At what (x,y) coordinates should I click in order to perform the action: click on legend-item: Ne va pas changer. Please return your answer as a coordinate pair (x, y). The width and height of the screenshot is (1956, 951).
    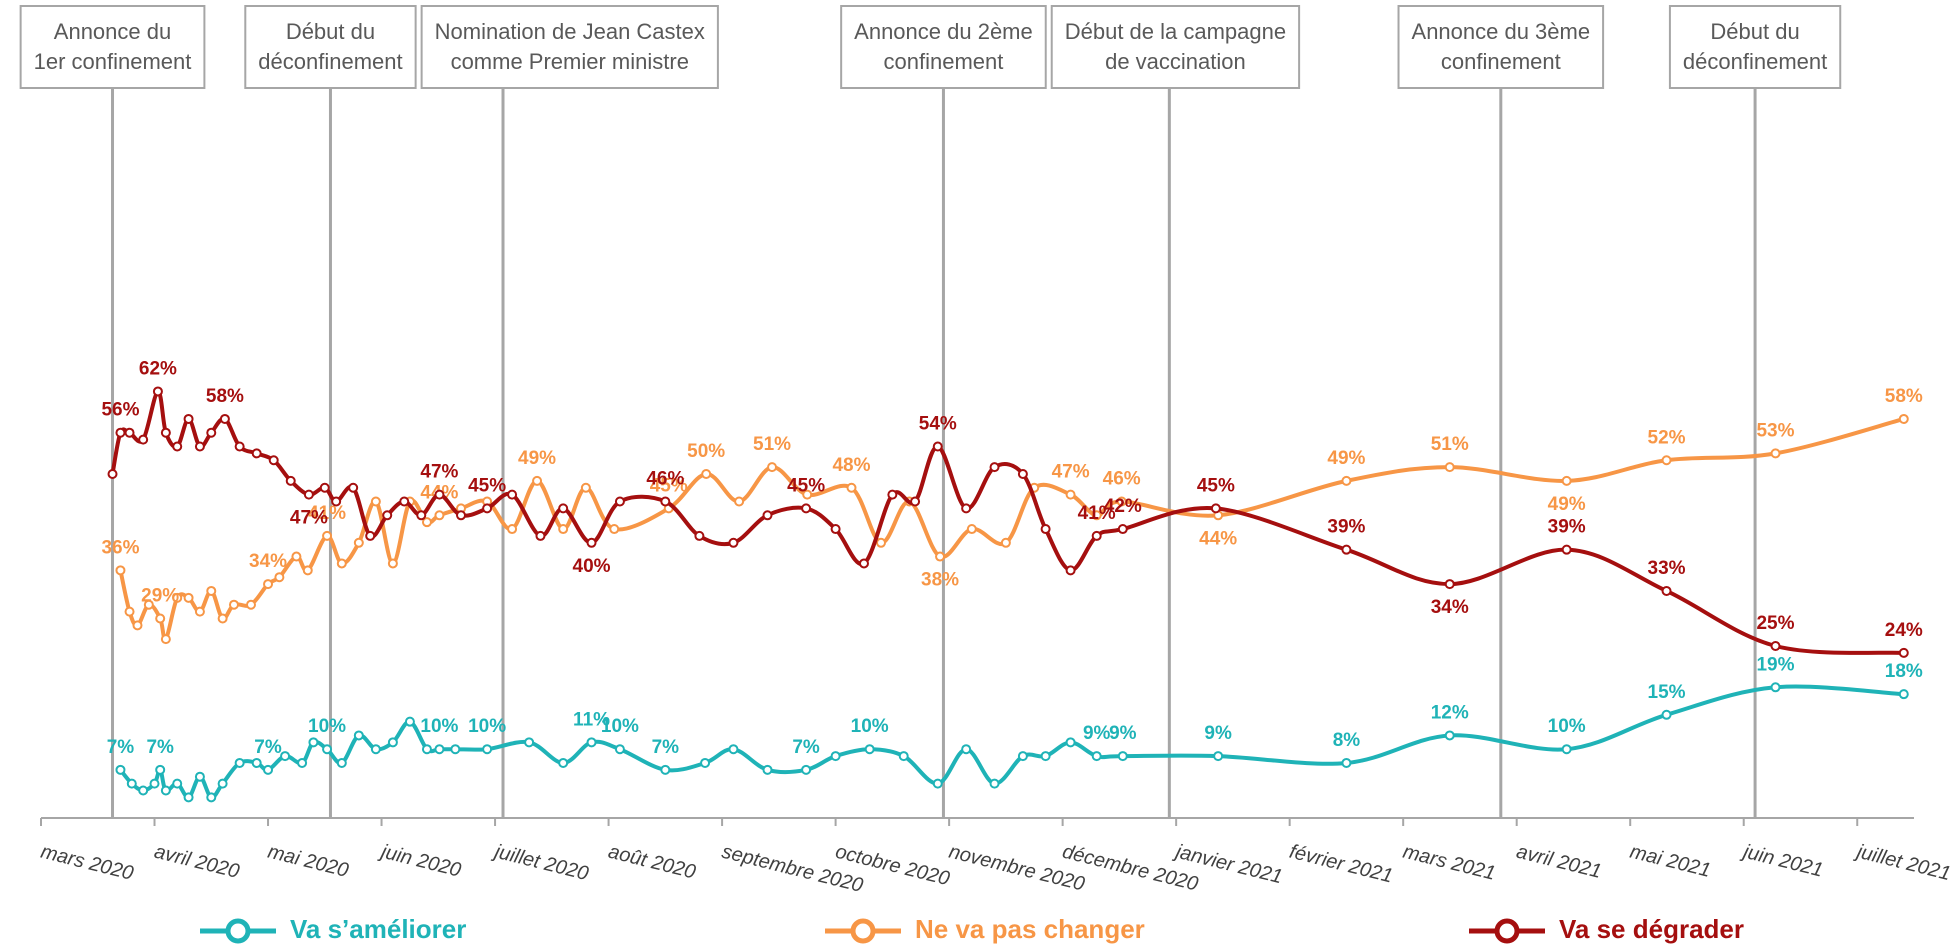
    Looking at the image, I should click on (985, 929).